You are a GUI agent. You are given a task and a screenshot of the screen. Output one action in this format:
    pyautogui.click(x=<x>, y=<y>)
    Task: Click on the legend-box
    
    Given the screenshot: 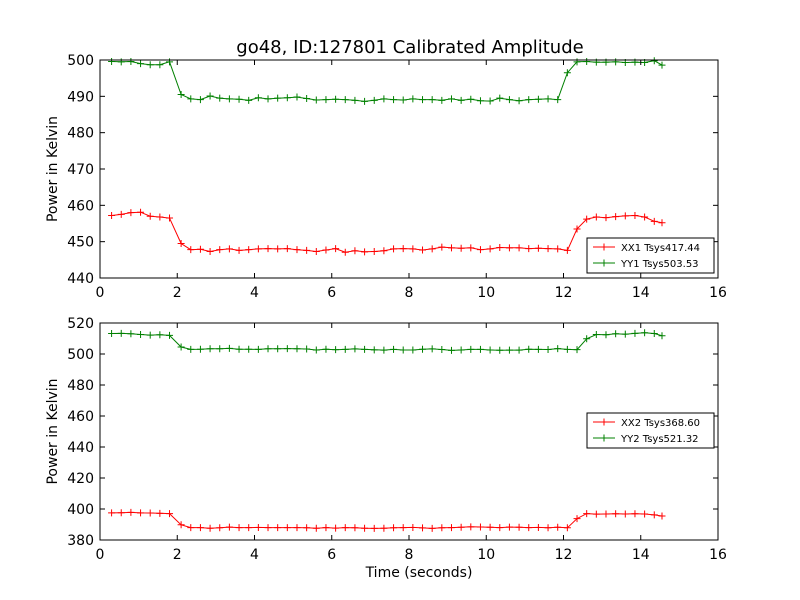 What is the action you would take?
    pyautogui.click(x=650, y=430)
    